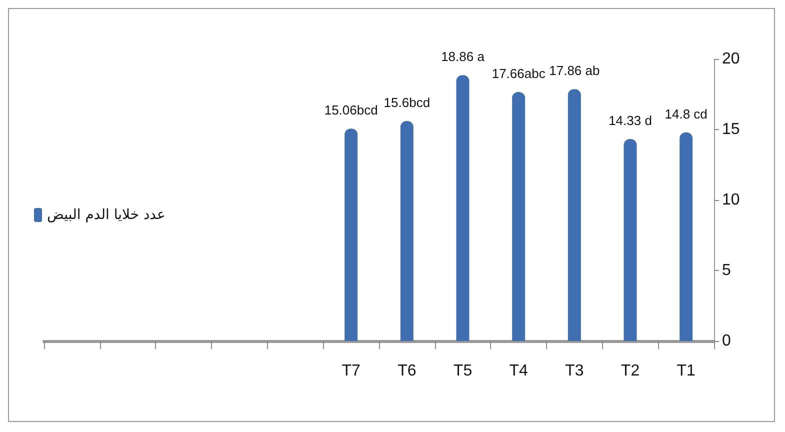 The image size is (785, 432). What do you see at coordinates (407, 102) in the screenshot?
I see `data-label: 15.6bcd` at bounding box center [407, 102].